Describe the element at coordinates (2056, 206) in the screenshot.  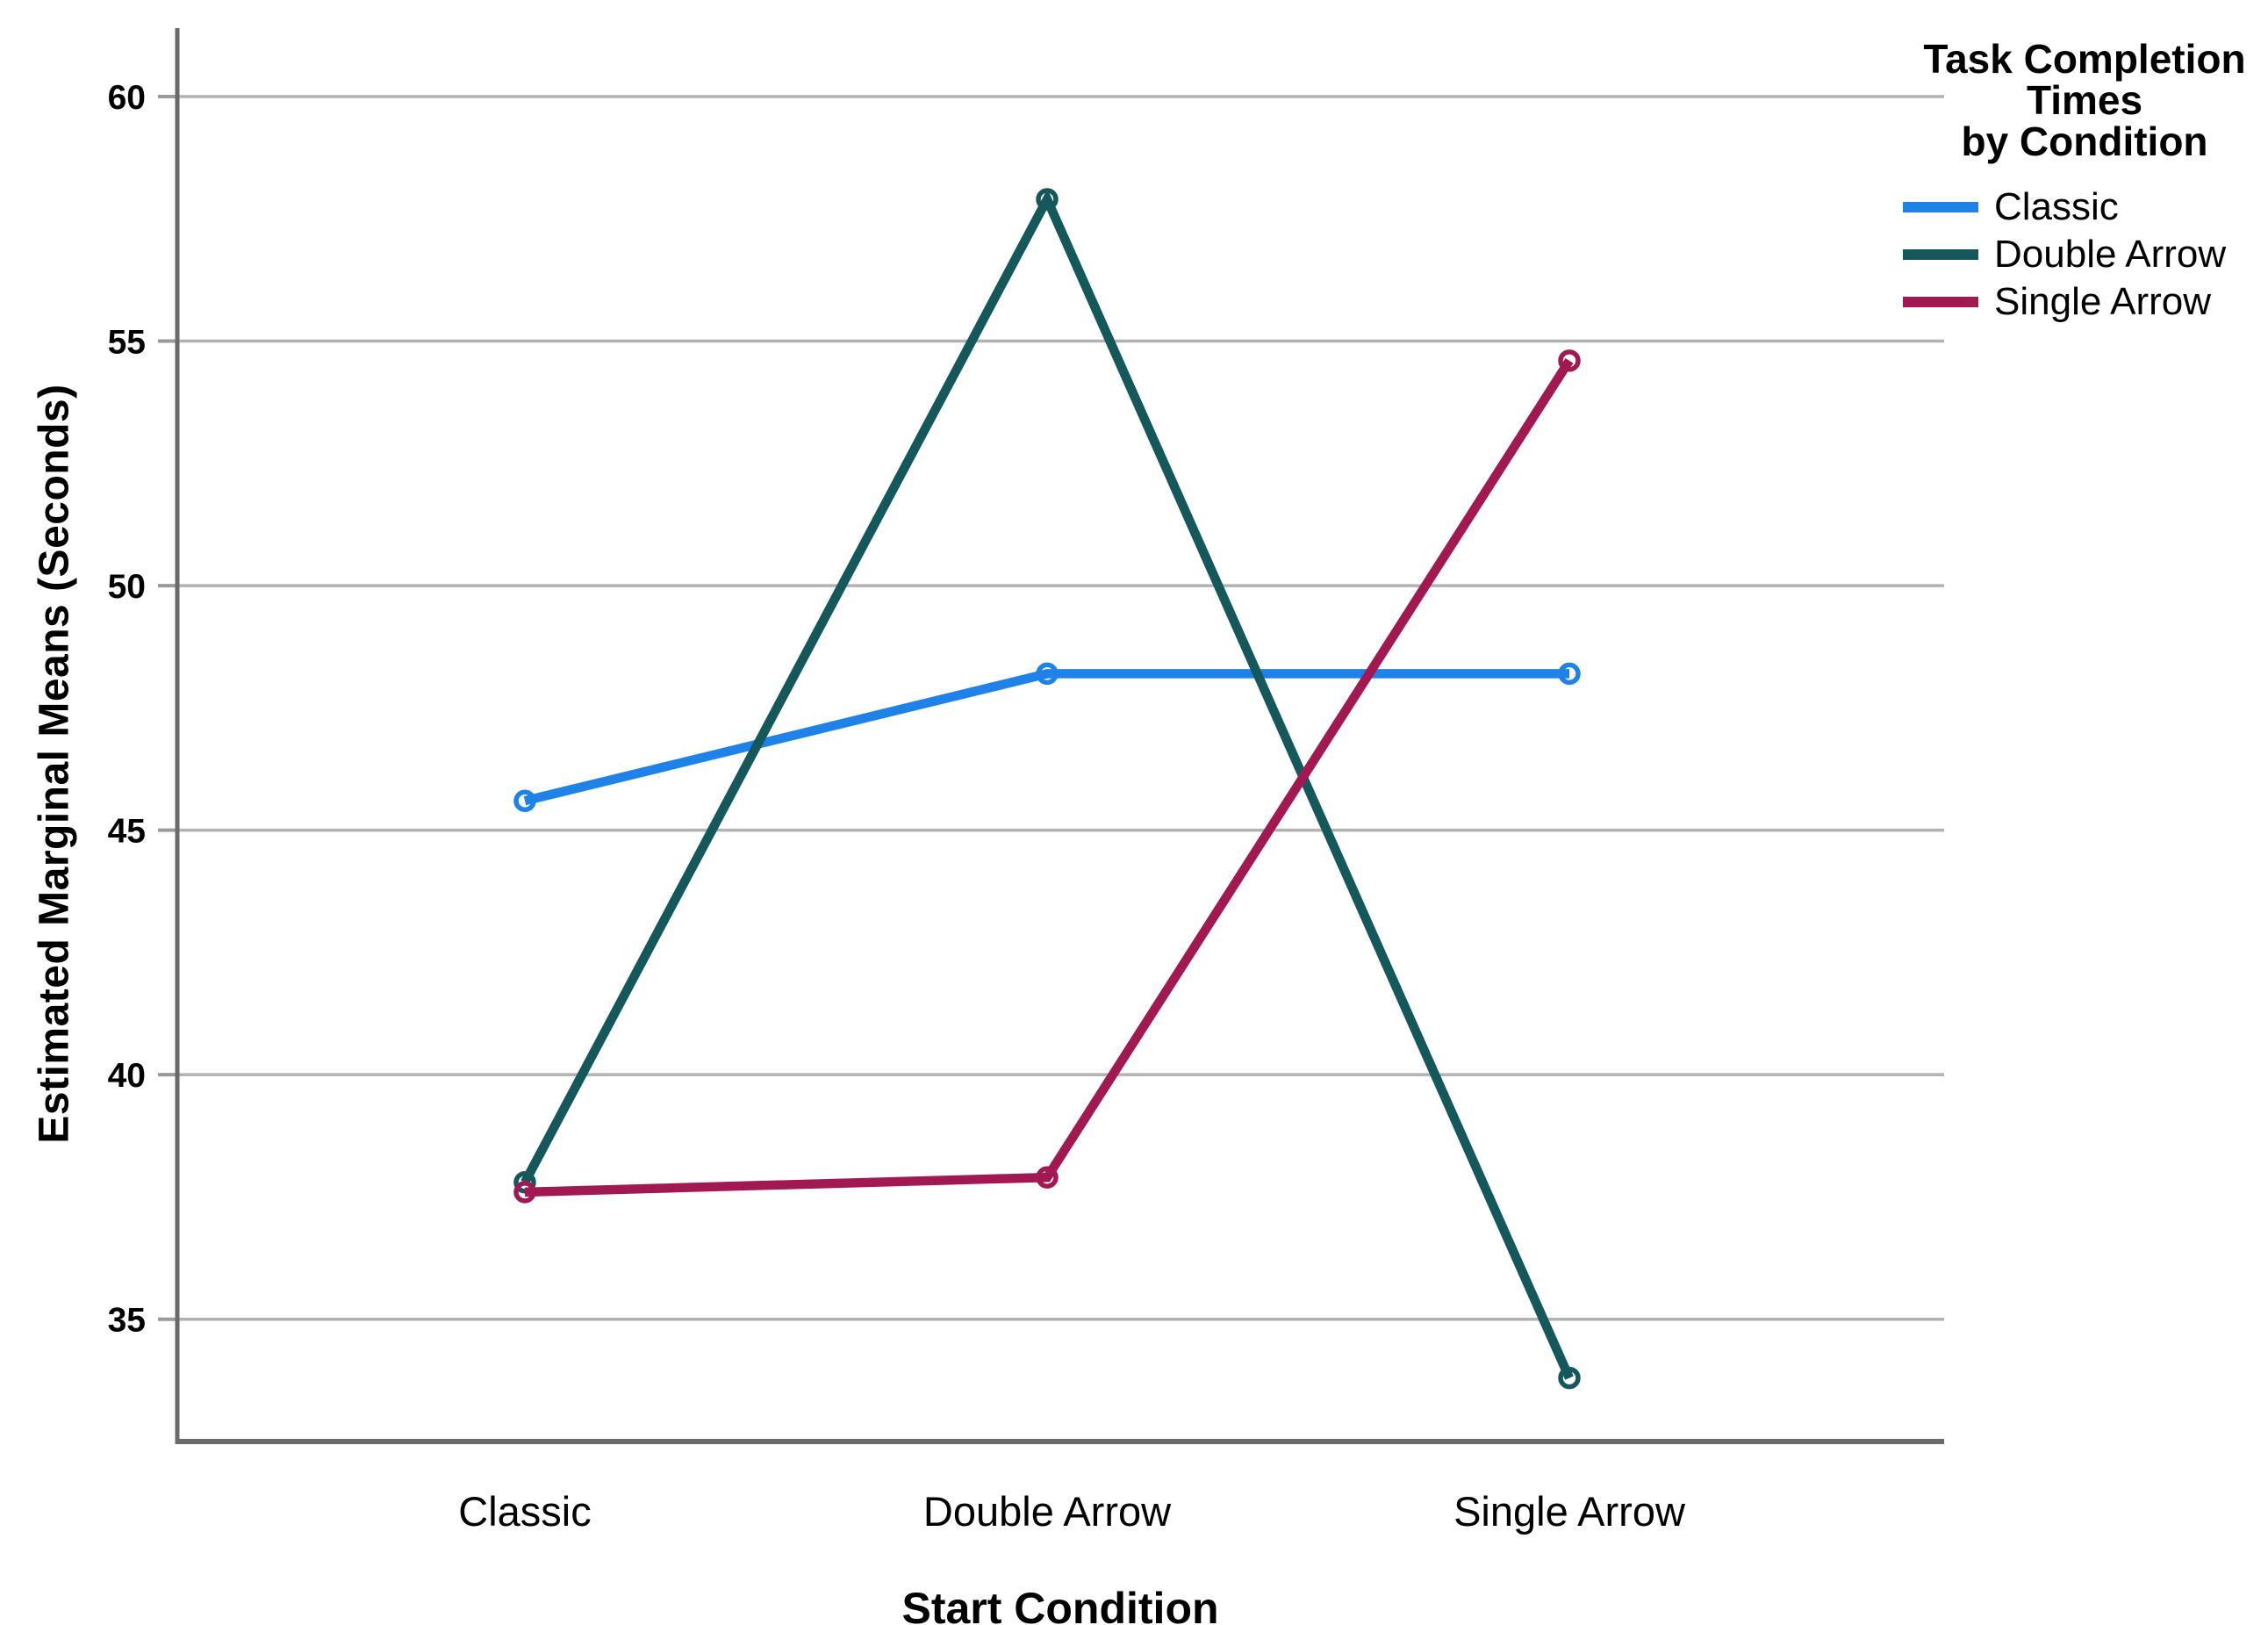
I see `legend-label-classic: Classic` at that location.